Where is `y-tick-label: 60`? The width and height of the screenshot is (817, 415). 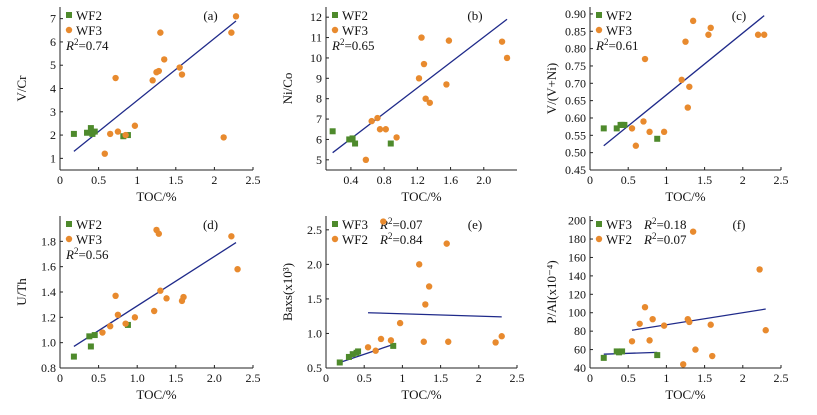
y-tick-label: 60 is located at coordinates (580, 350).